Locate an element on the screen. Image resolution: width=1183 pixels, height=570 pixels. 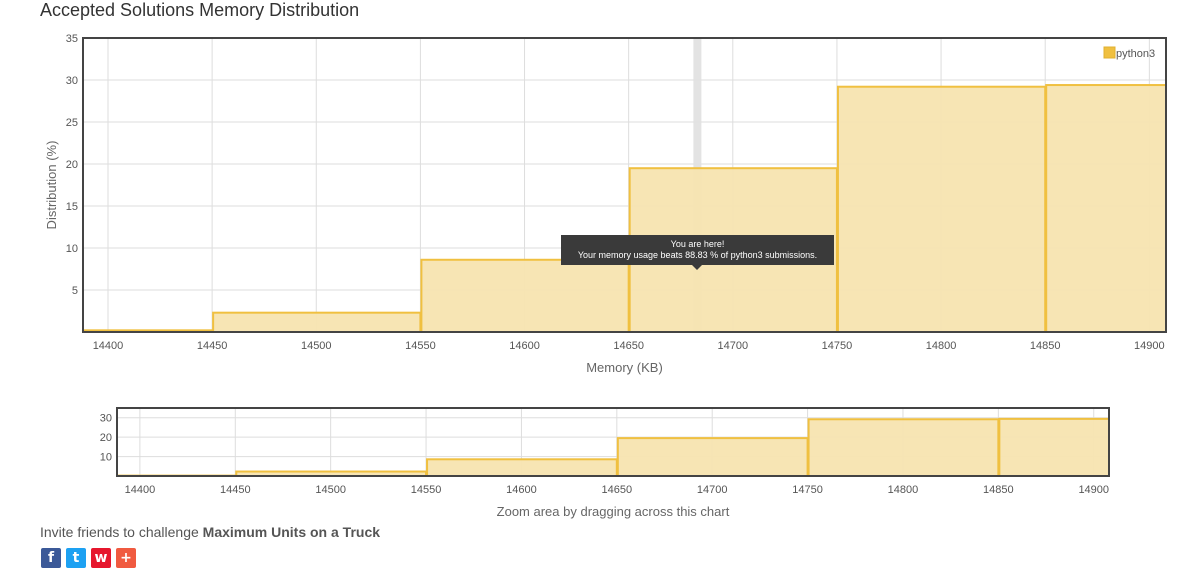
y-tick-label: 35 is located at coordinates (72, 39).